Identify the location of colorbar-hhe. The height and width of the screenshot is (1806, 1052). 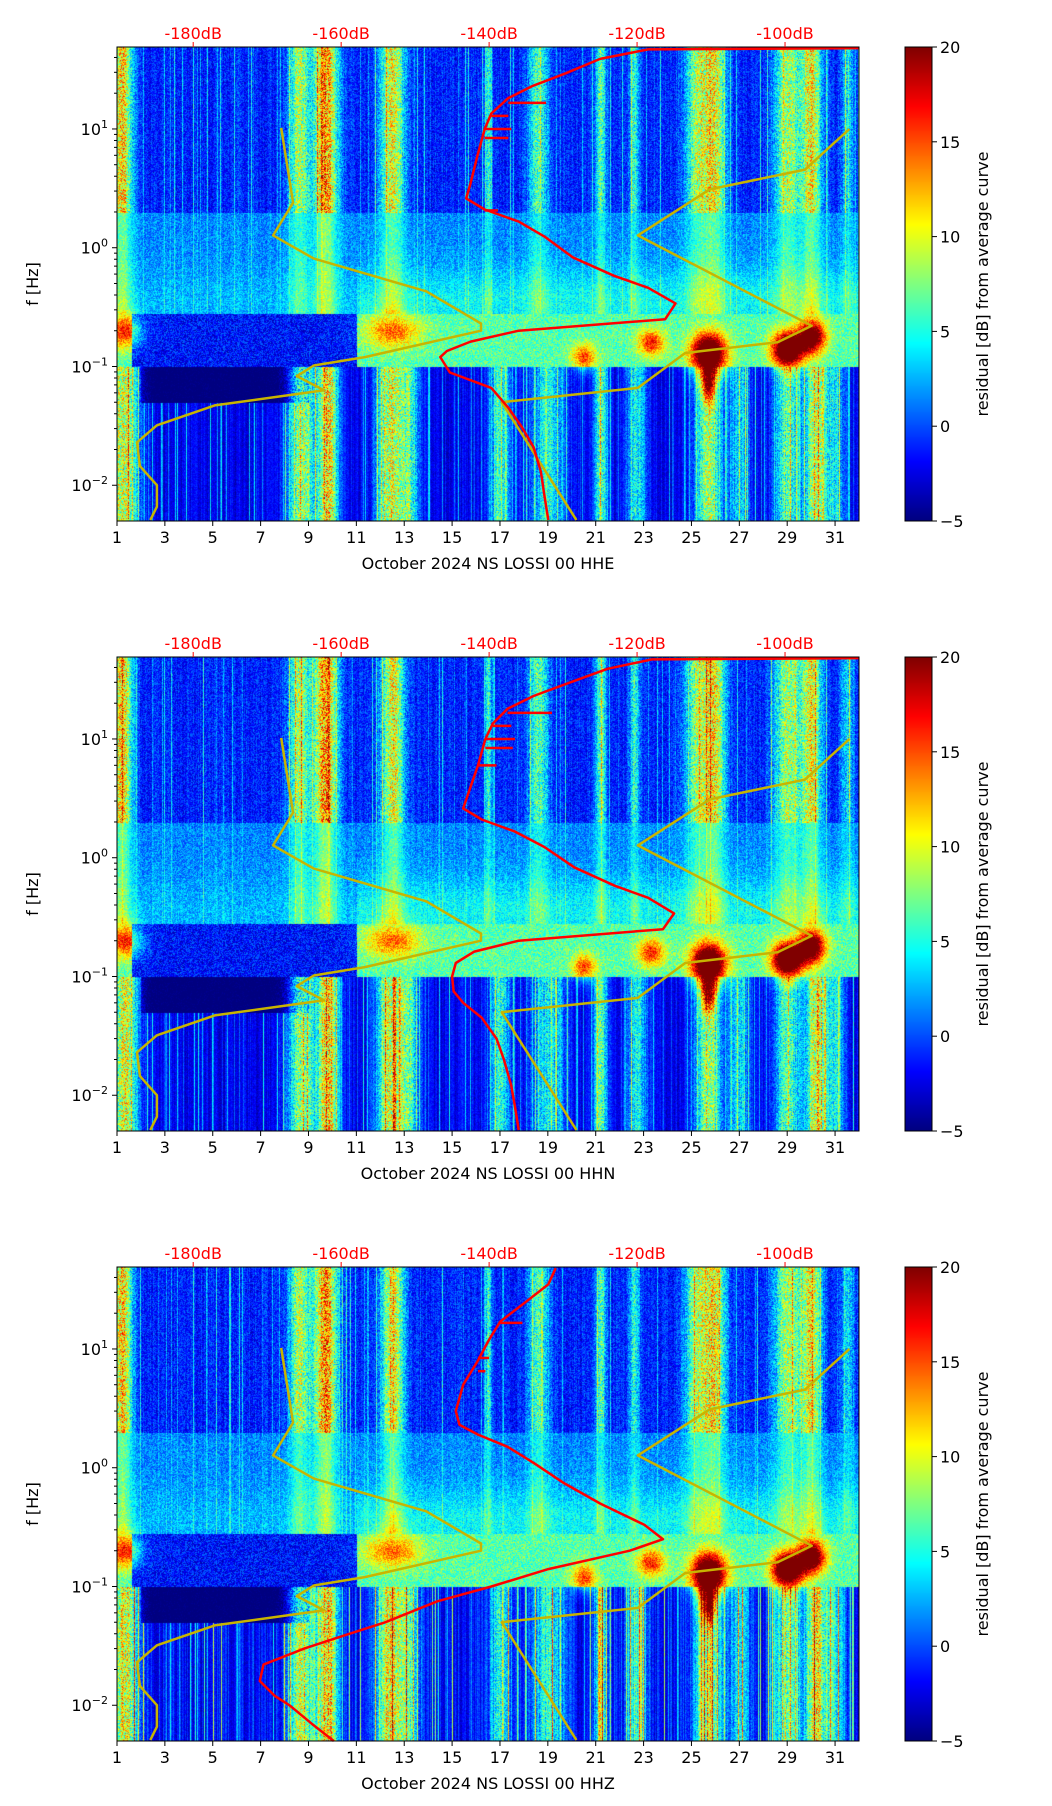
(918, 284).